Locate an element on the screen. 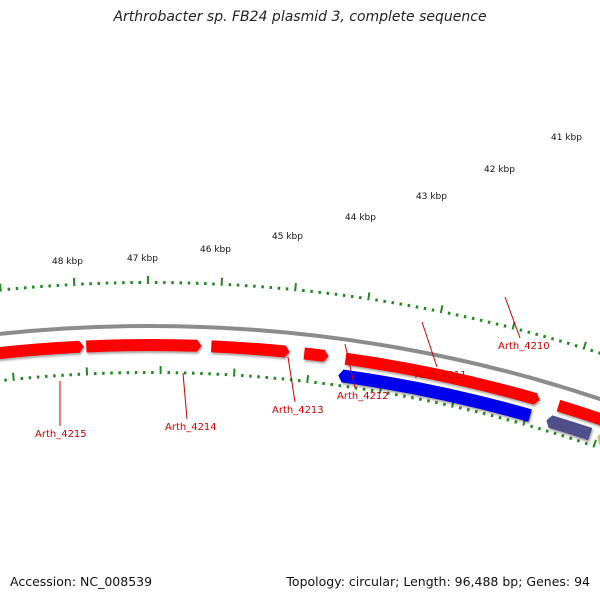 This screenshot has width=600, height=600. scale-label-46kbp: 46 kbp is located at coordinates (215, 250).